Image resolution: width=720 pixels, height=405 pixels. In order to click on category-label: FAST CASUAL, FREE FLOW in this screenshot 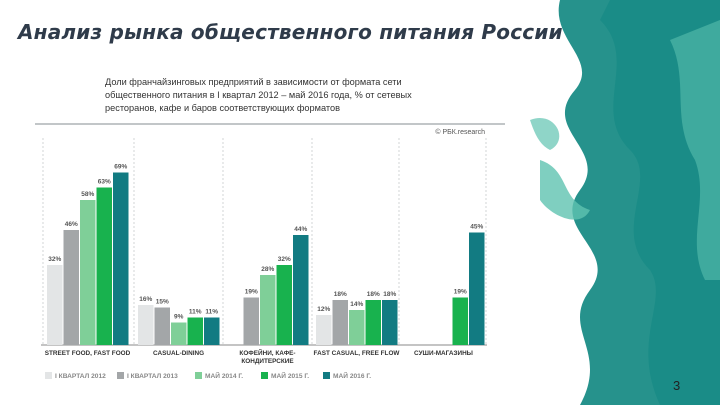, I will do `click(357, 353)`.